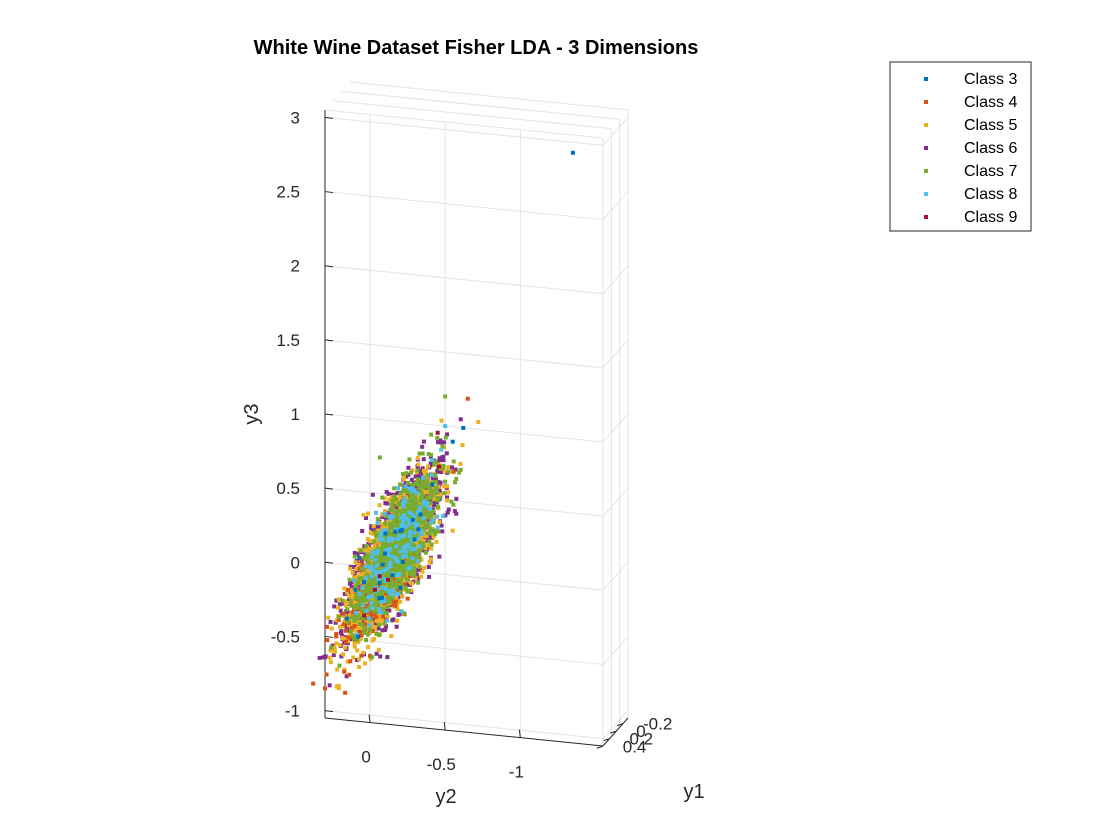  Describe the element at coordinates (990, 125) in the screenshot. I see `legend-label: Class 5` at that location.